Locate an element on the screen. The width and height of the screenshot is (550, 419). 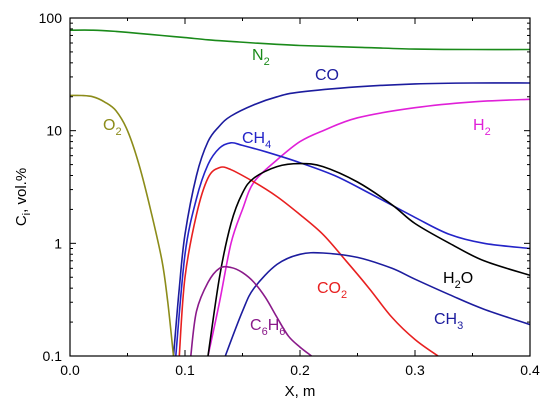
series-label-main: N is located at coordinates (258, 55).